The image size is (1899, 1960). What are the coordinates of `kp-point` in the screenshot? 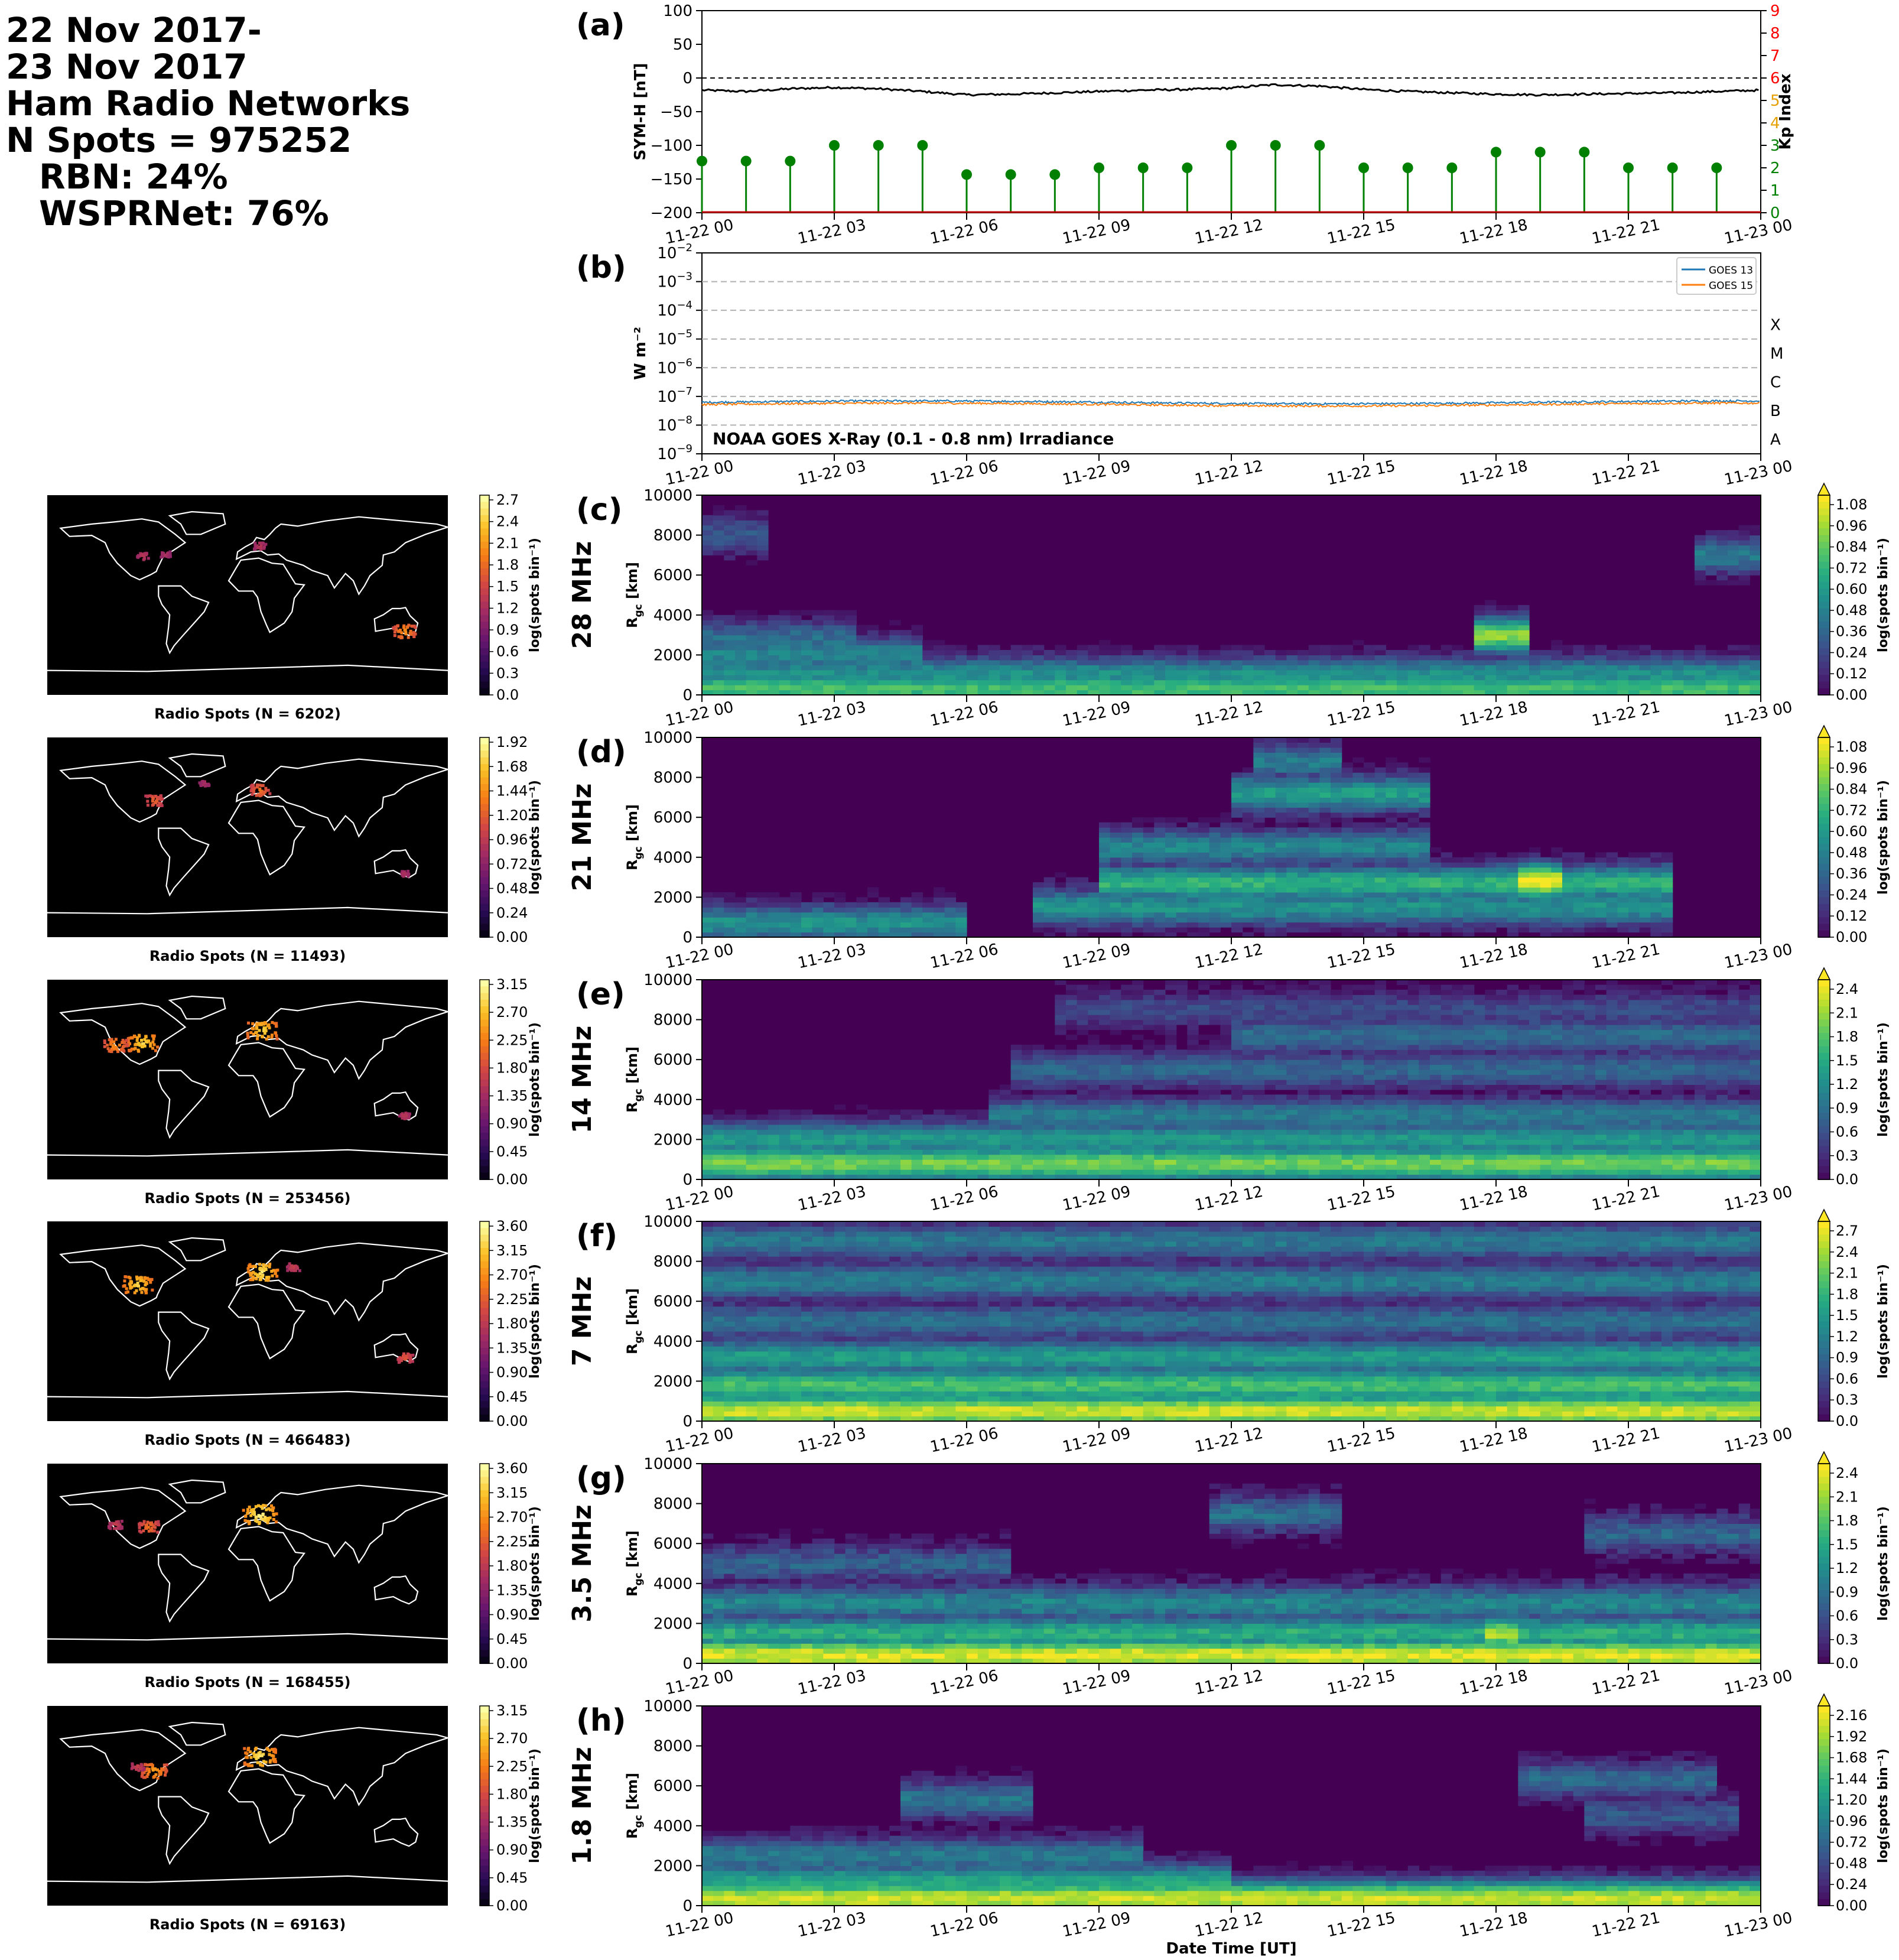 It's located at (878, 145).